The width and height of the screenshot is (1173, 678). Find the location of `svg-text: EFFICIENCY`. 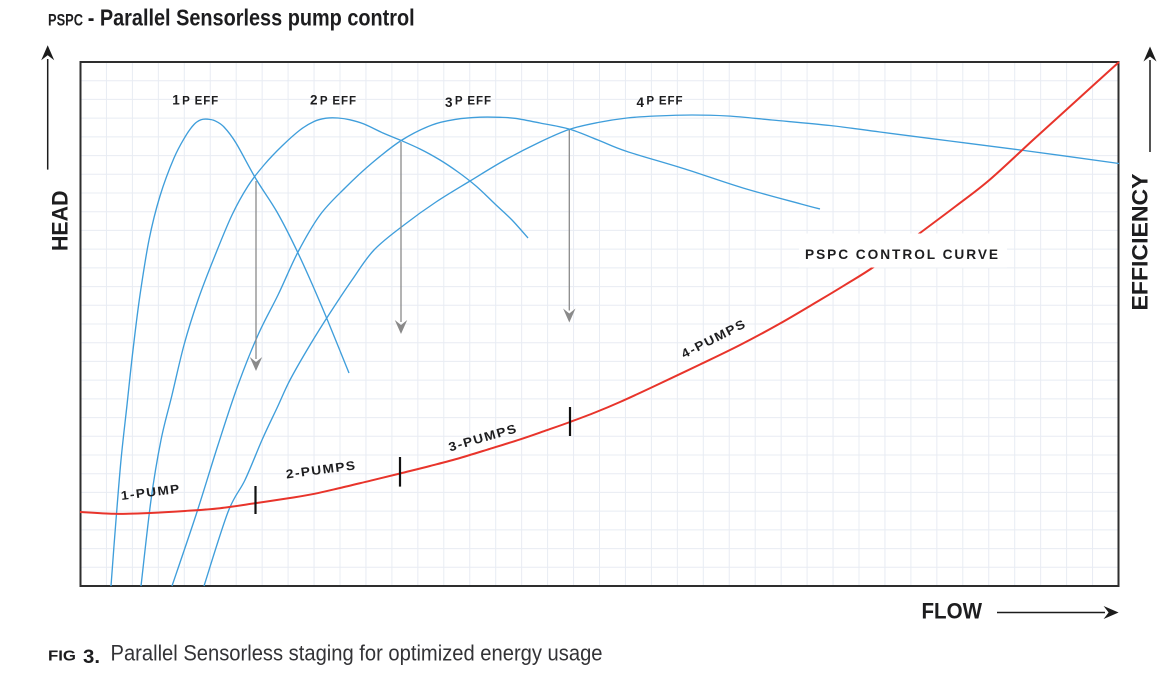

svg-text: EFFICIENCY is located at coordinates (1140, 241).